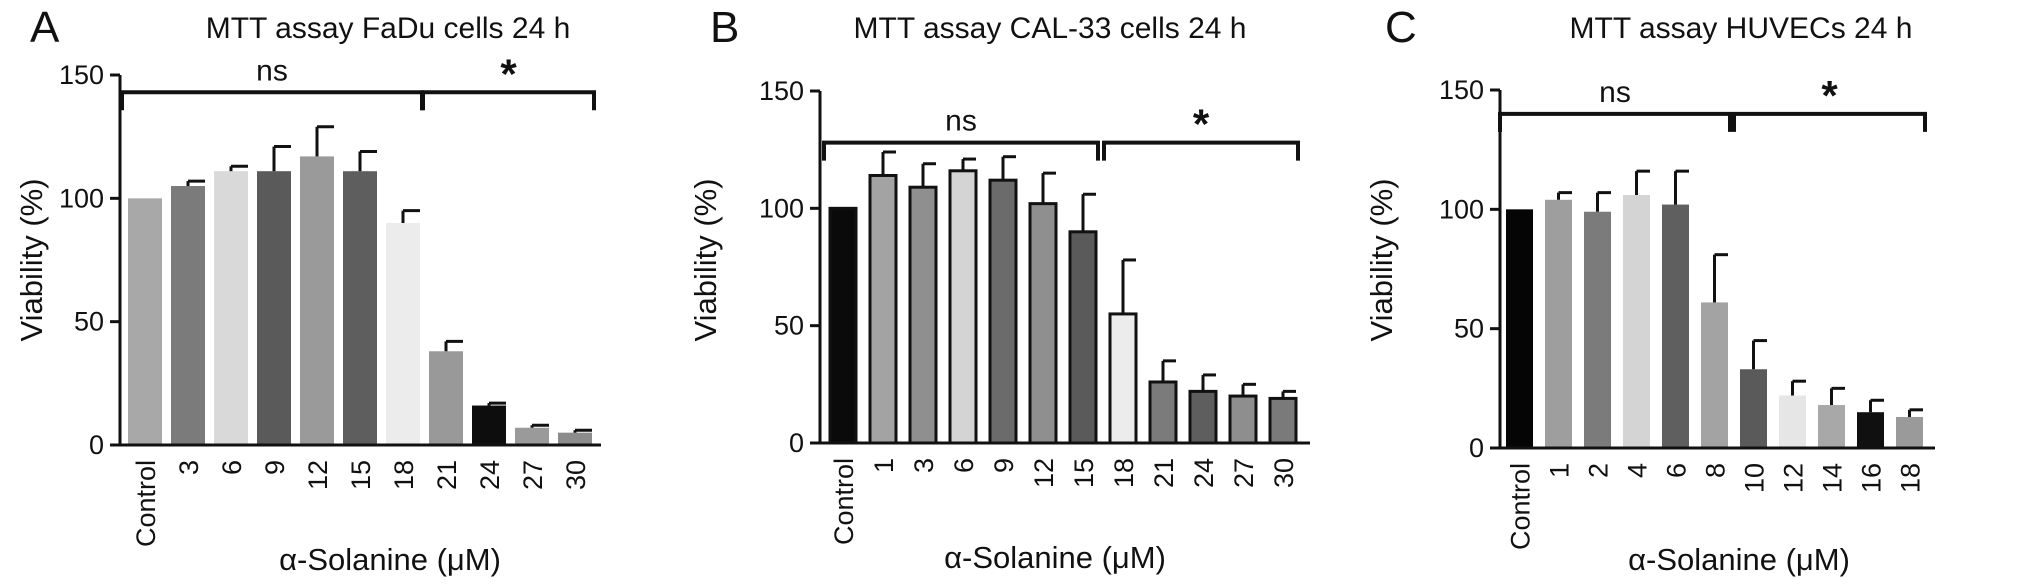 The image size is (2032, 584). What do you see at coordinates (1716, 470) in the screenshot?
I see `x-tick-label: 8` at bounding box center [1716, 470].